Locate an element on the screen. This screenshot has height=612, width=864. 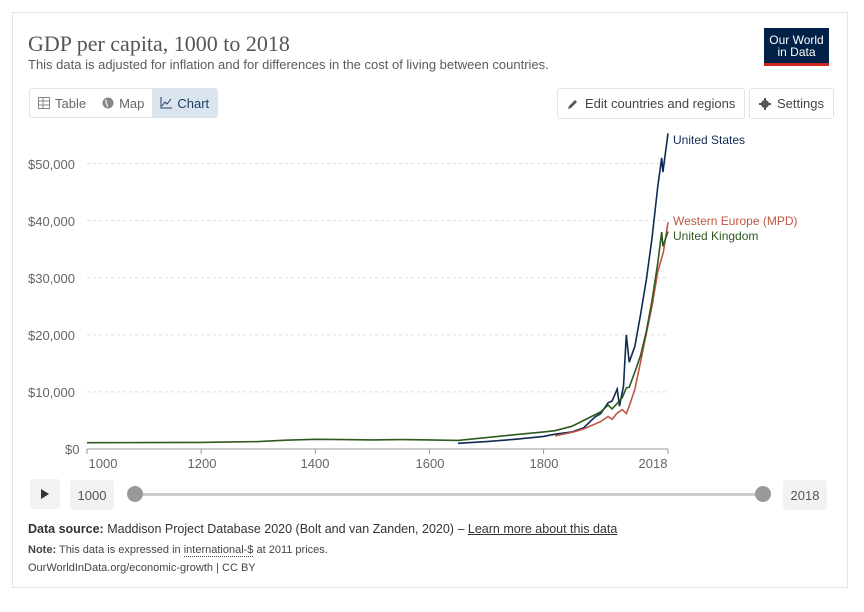
owid-logo: Our World in Data is located at coordinates (796, 47).